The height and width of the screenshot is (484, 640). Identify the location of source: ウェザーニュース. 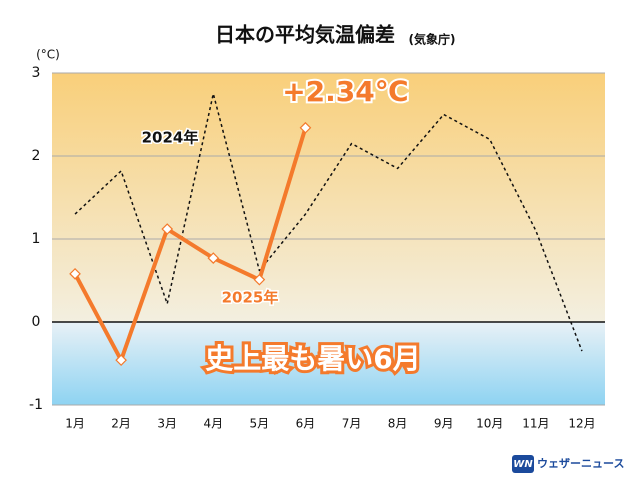
(580, 463).